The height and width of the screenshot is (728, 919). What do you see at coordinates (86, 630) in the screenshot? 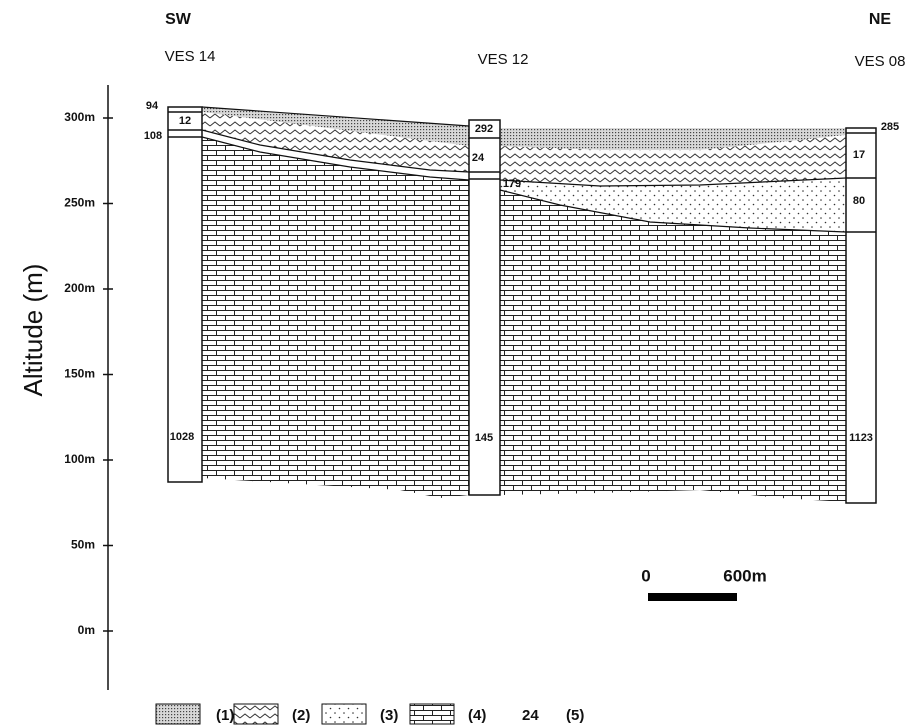
I see `y-tick-label: 0m` at bounding box center [86, 630].